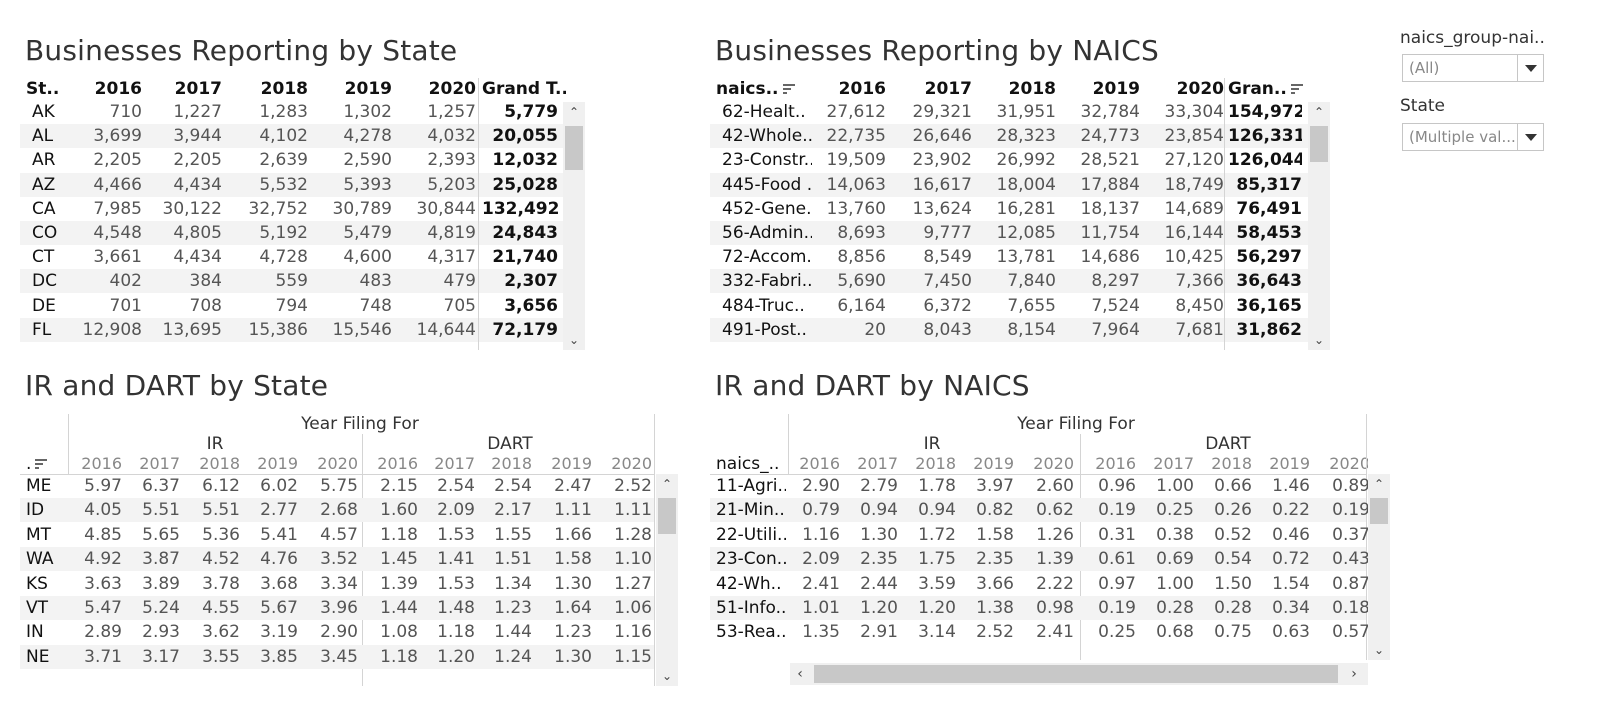 The image size is (1606, 721). Describe the element at coordinates (524, 89) in the screenshot. I see `column-header: Grand T..` at that location.